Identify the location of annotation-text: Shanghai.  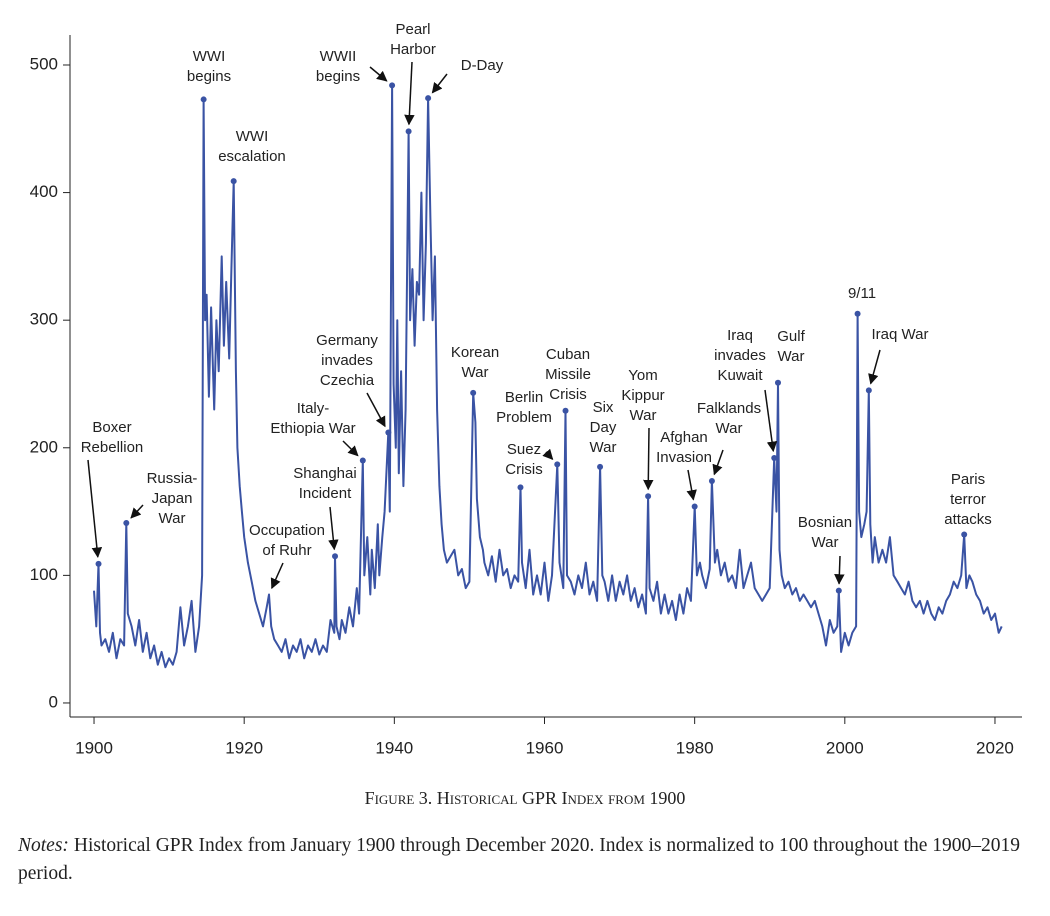
(324, 473).